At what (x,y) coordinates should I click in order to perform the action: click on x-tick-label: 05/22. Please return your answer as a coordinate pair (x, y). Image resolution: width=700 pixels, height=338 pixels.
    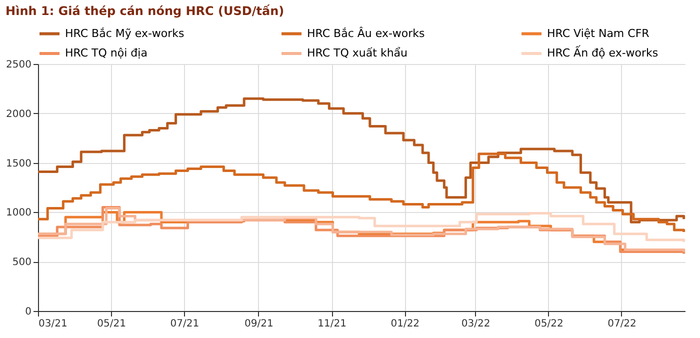
    Looking at the image, I should click on (549, 324).